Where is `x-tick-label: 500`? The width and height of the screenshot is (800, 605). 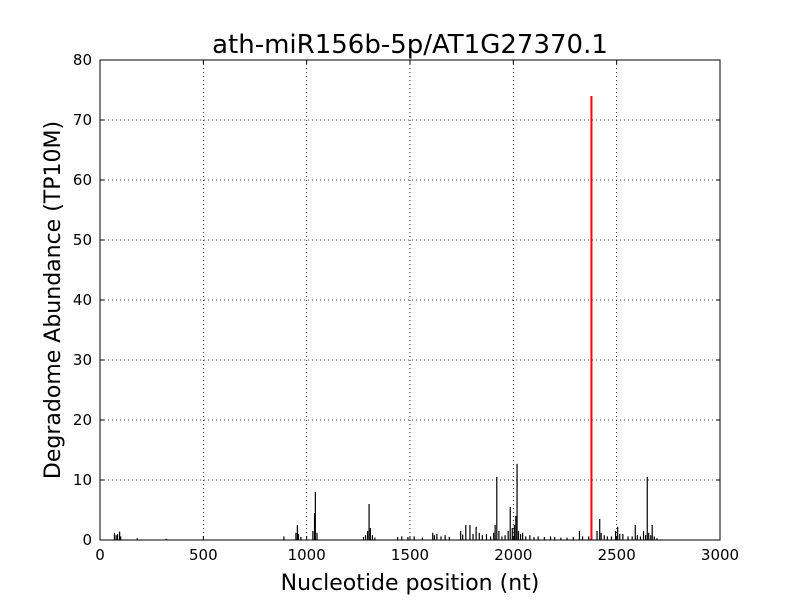 x-tick-label: 500 is located at coordinates (203, 555).